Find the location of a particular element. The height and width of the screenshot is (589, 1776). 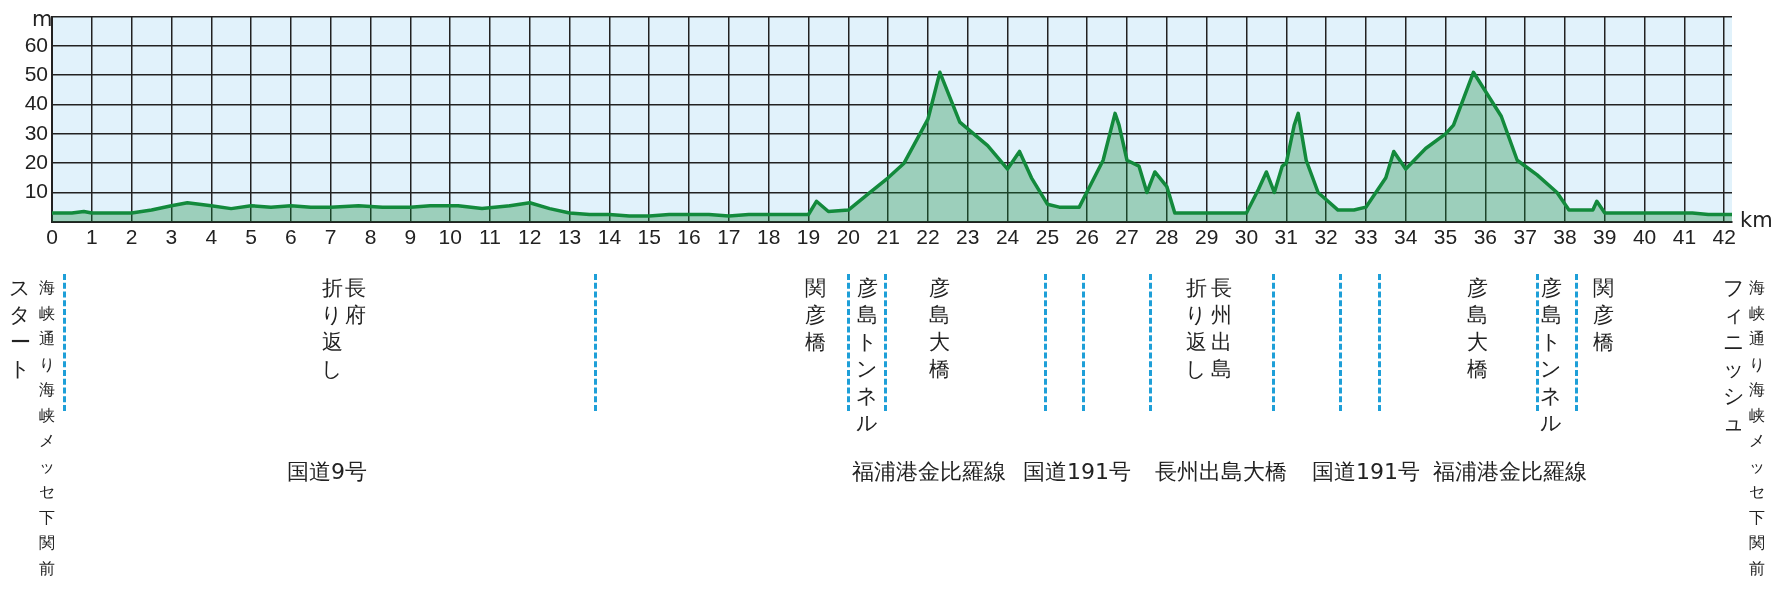

x-tick-label: 34 is located at coordinates (1406, 237).